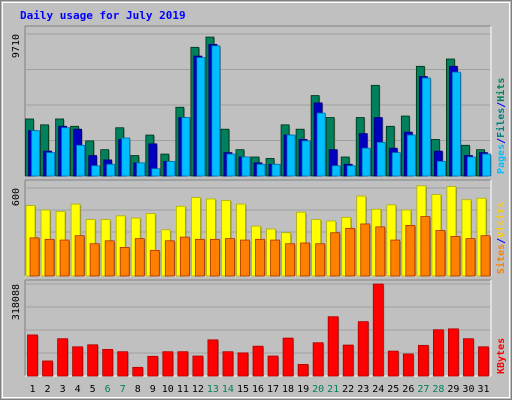  I want to click on legend-entry: Files, so click(501, 123).